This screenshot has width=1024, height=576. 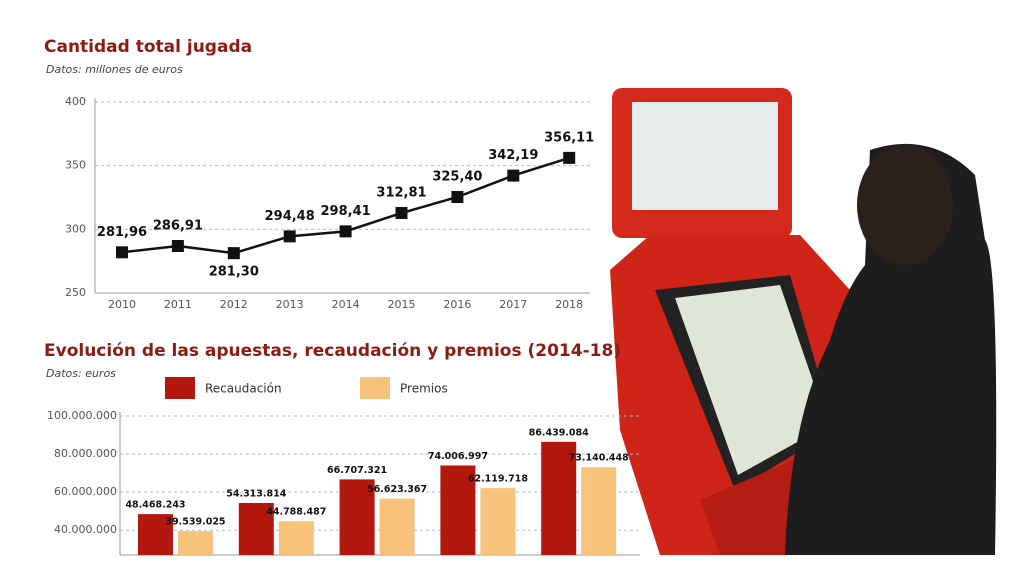 What do you see at coordinates (243, 389) in the screenshot?
I see `legend-label: Recaudación` at bounding box center [243, 389].